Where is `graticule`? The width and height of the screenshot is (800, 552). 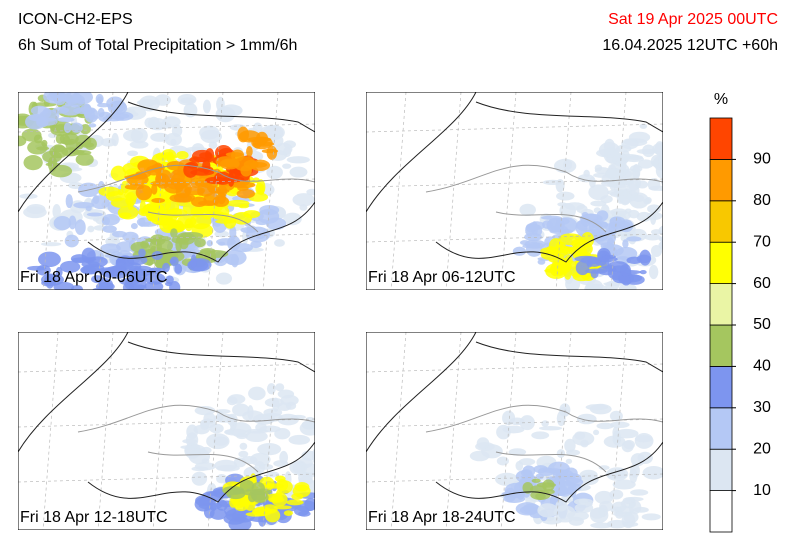
graticule is located at coordinates (514, 478).